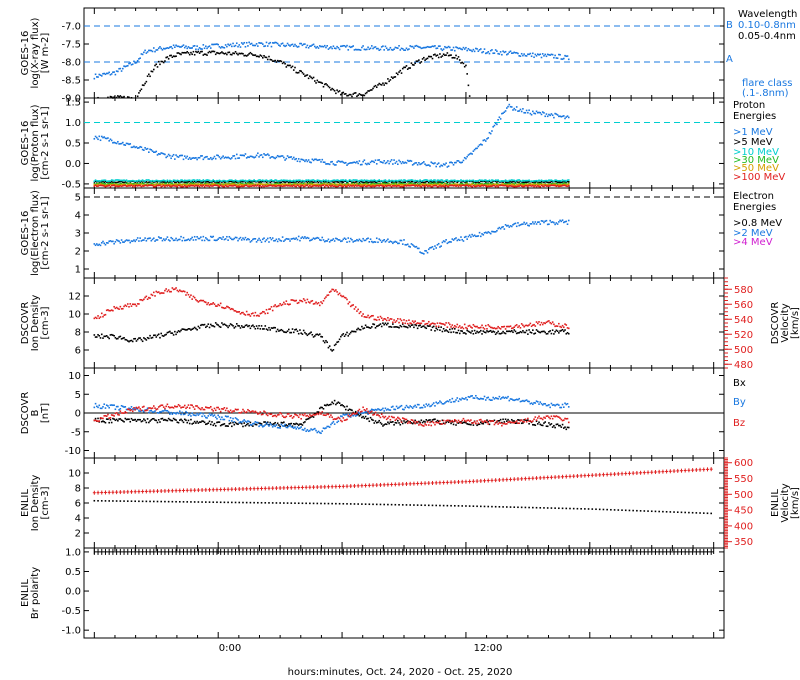 The height and width of the screenshot is (680, 800). What do you see at coordinates (78, 234) in the screenshot?
I see `y-tick-label: 3` at bounding box center [78, 234].